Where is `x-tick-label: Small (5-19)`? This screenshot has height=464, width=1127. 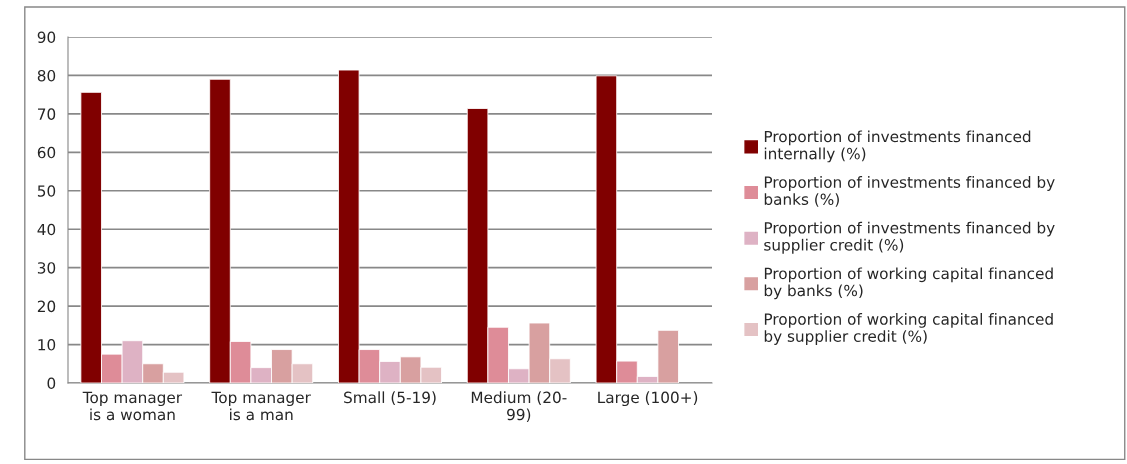 x-tick-label: Small (5-19) is located at coordinates (390, 398).